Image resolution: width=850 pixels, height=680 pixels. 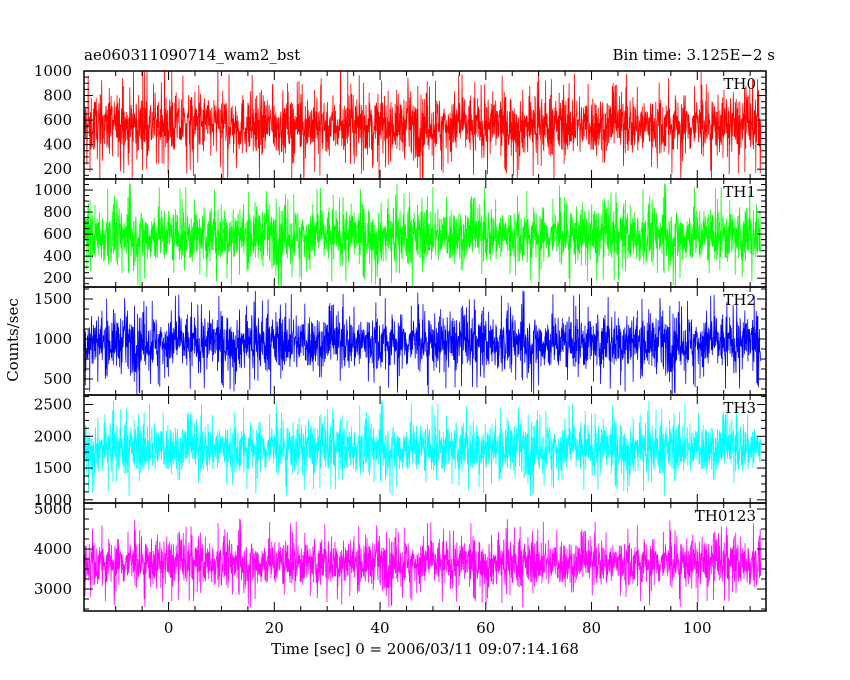 I want to click on panel-label-th1: TH1, so click(x=739, y=192).